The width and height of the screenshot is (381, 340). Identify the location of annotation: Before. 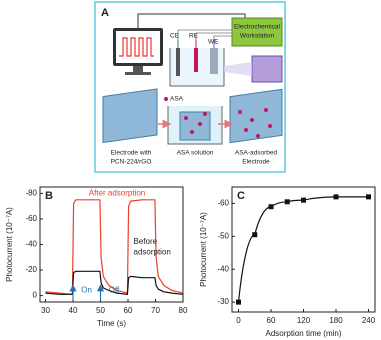
(146, 241).